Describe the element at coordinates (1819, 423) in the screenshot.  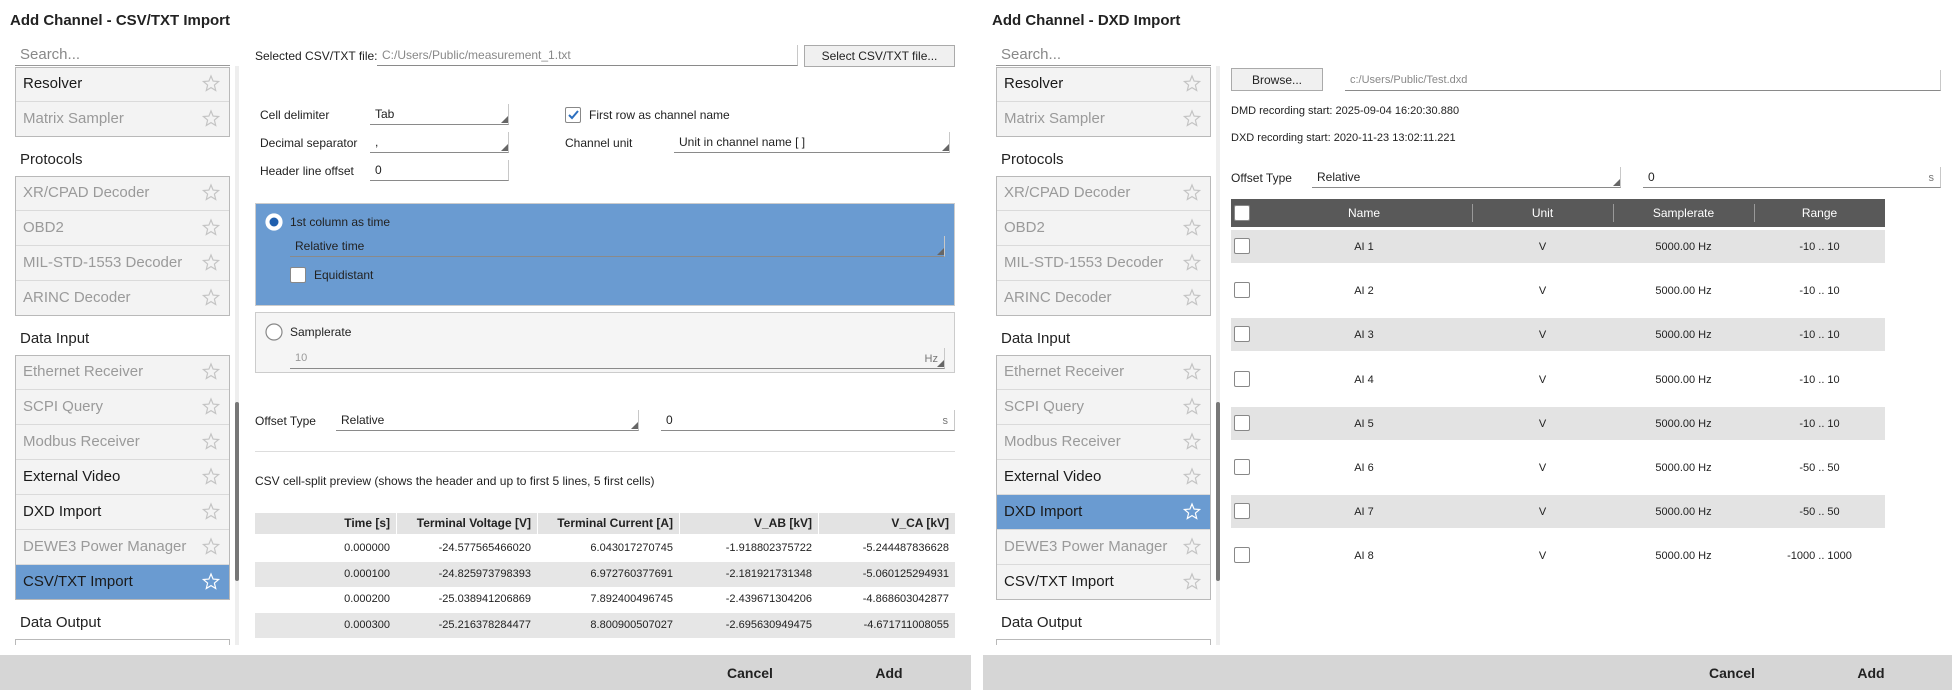
I see `table-cell: -10 .. 10` at that location.